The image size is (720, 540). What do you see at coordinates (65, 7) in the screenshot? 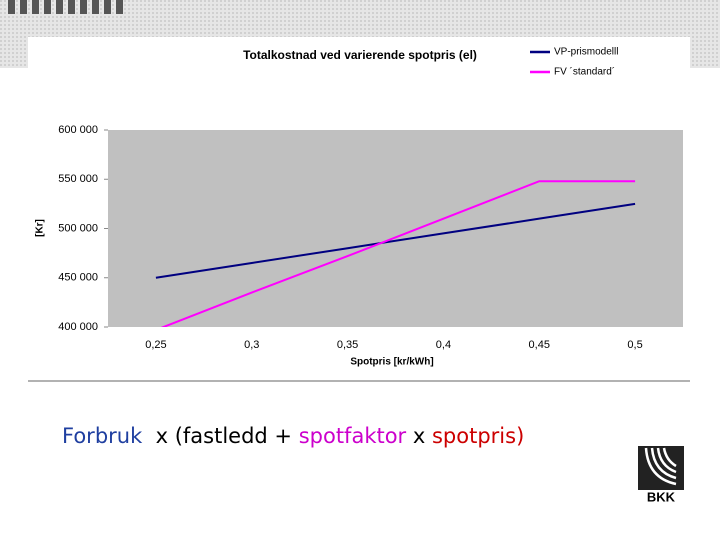
I see `header-bars` at bounding box center [65, 7].